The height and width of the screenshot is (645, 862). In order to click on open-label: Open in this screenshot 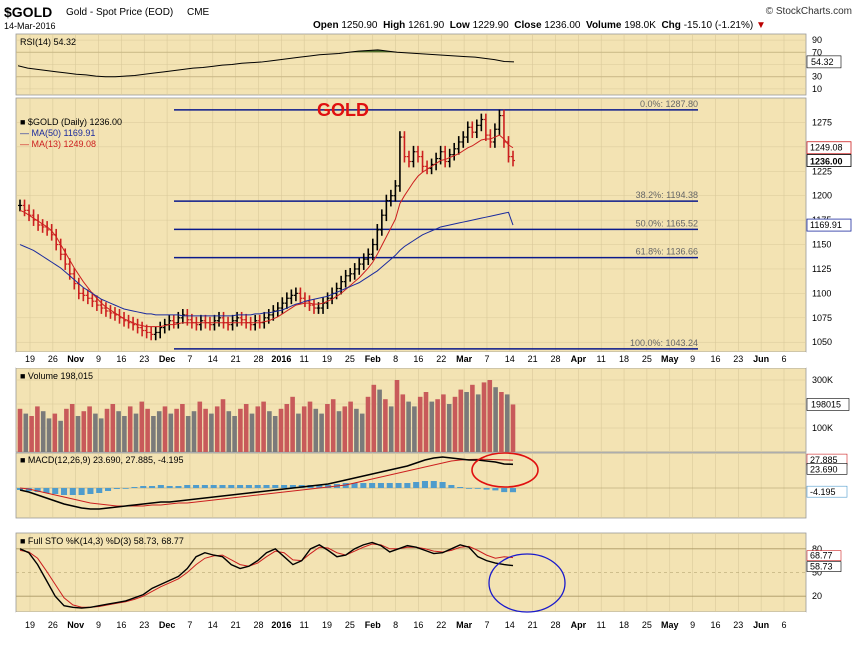, I will do `click(326, 25)`.